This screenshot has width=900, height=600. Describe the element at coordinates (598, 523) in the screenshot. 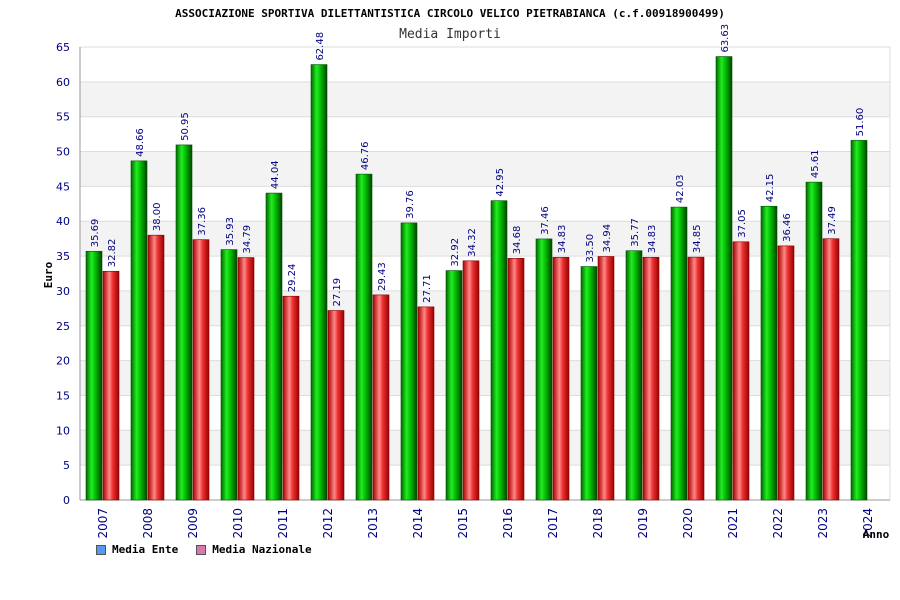

I see `x-tick-label: 2018` at that location.